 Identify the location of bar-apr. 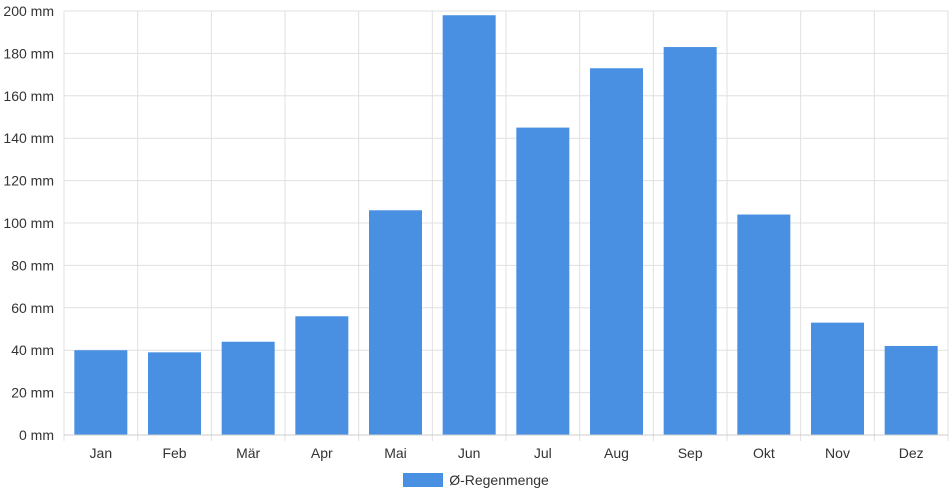
(322, 375).